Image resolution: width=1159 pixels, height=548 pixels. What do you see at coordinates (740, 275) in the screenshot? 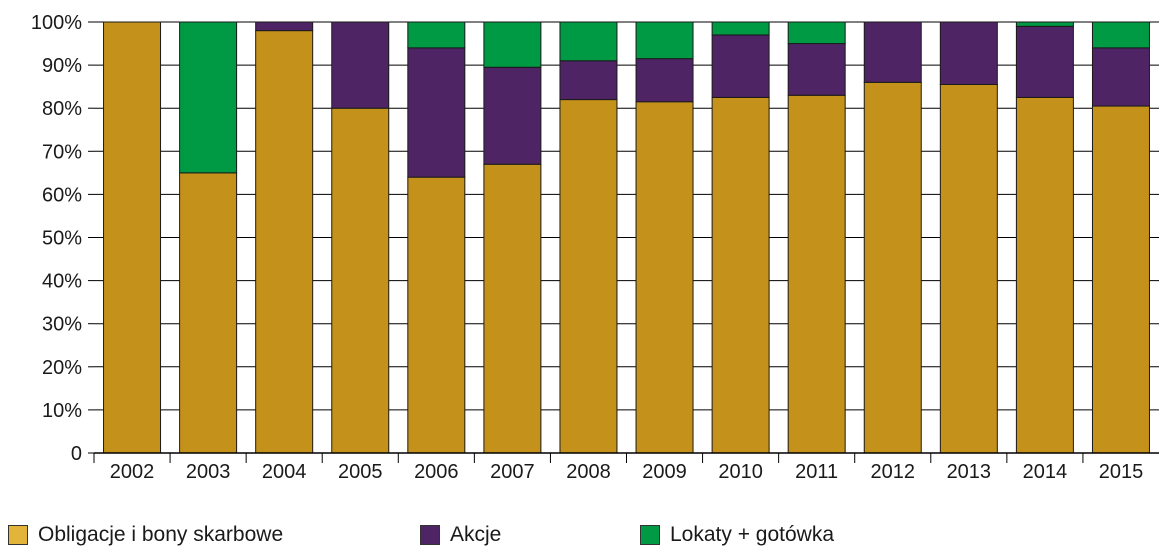
I see `bar-segment-2010-s0` at bounding box center [740, 275].